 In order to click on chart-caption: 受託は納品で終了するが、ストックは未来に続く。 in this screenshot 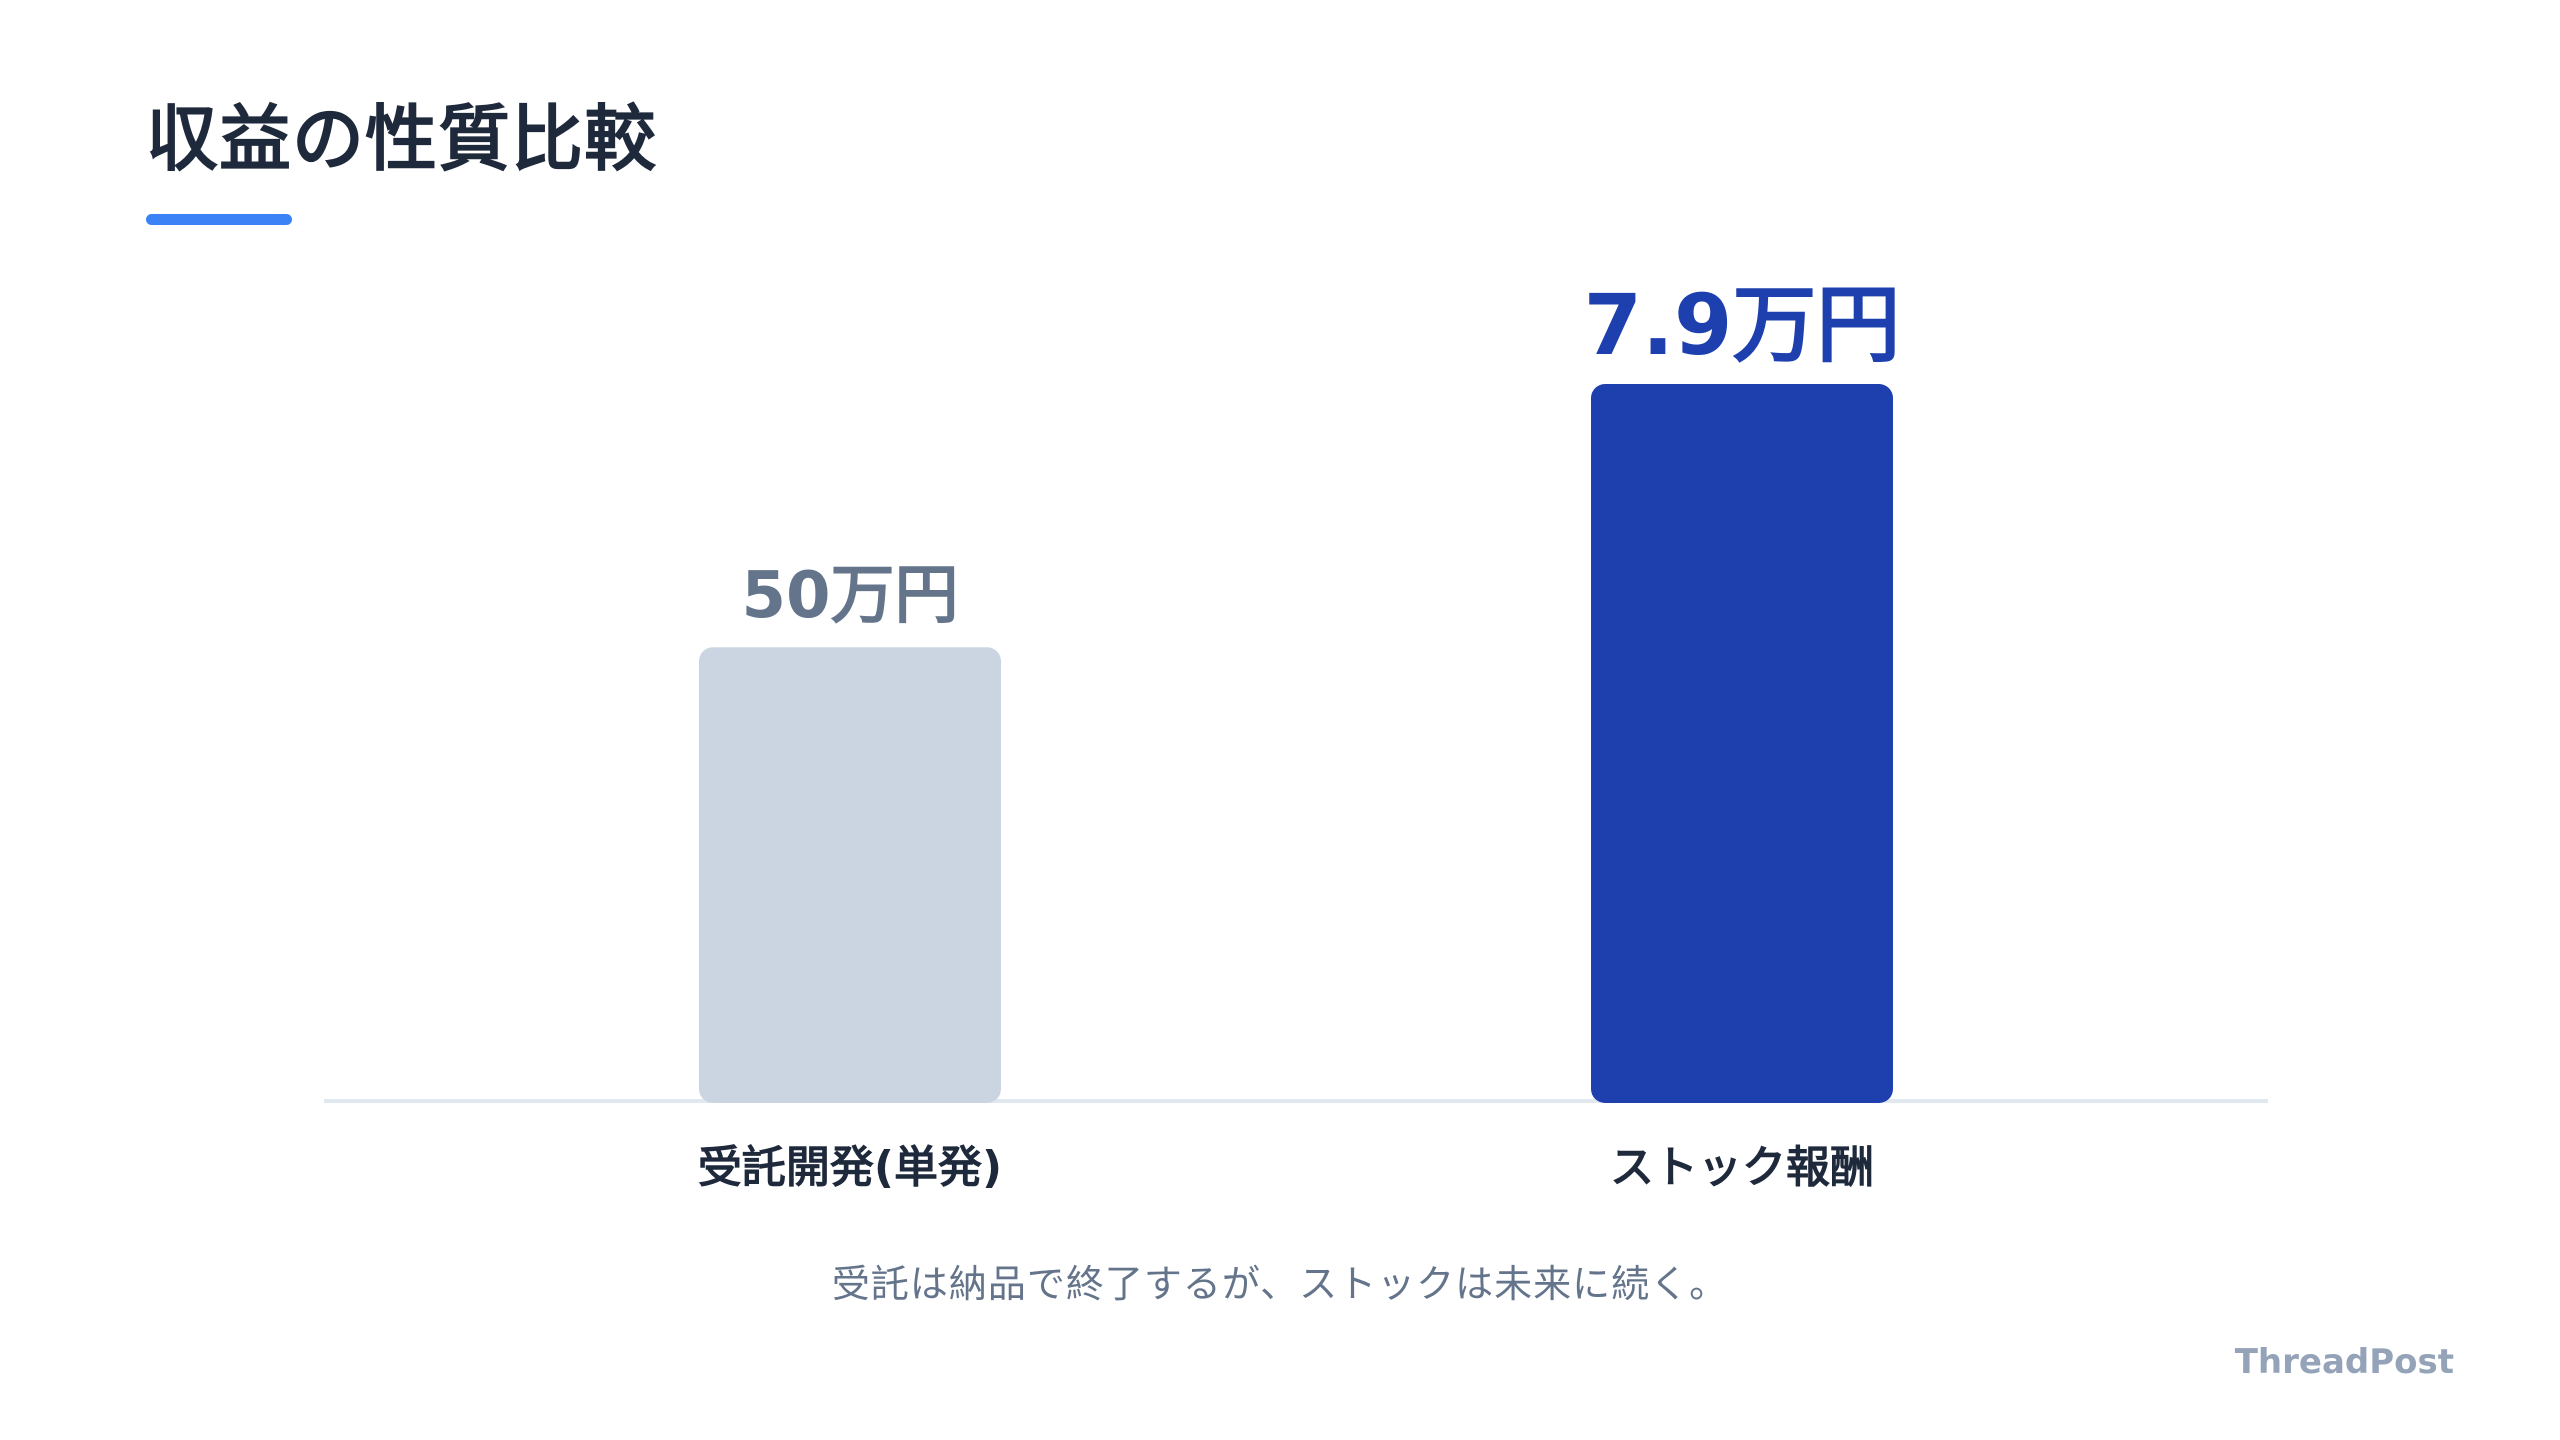, I will do `click(1280, 1284)`.